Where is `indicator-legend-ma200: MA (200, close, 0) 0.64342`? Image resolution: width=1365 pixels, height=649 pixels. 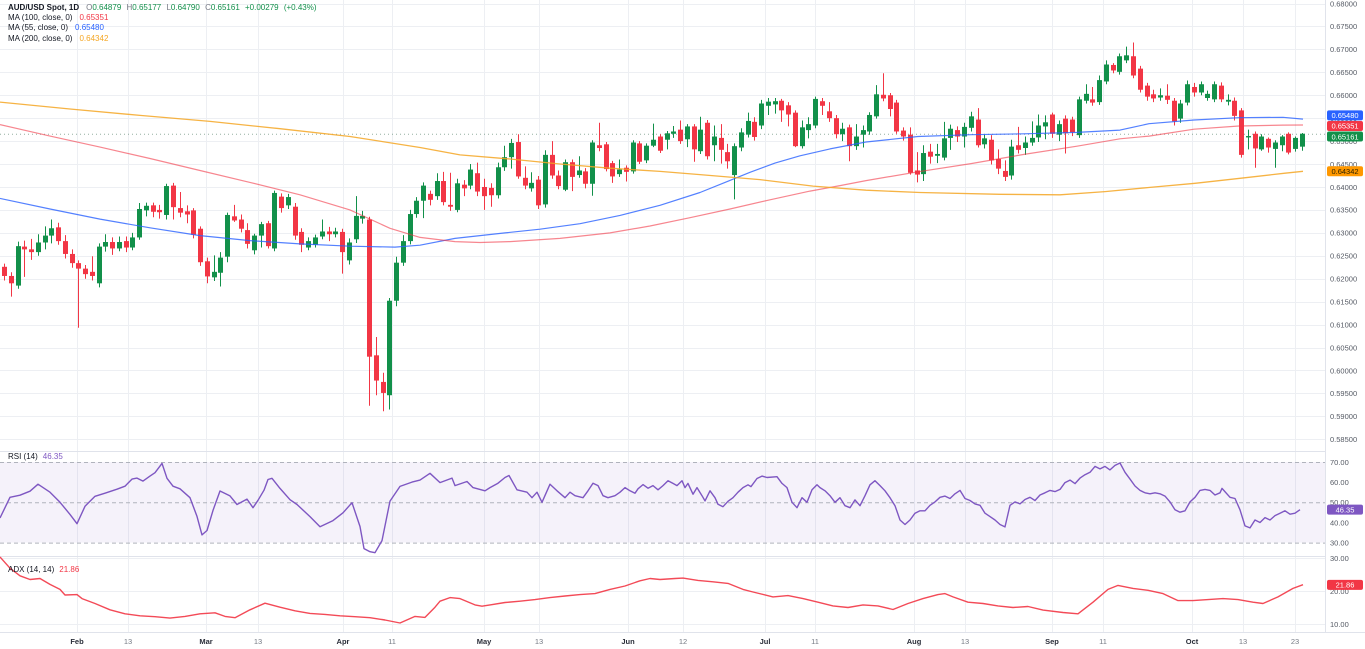
indicator-legend-ma200: MA (200, close, 0) 0.64342 is located at coordinates (162, 38).